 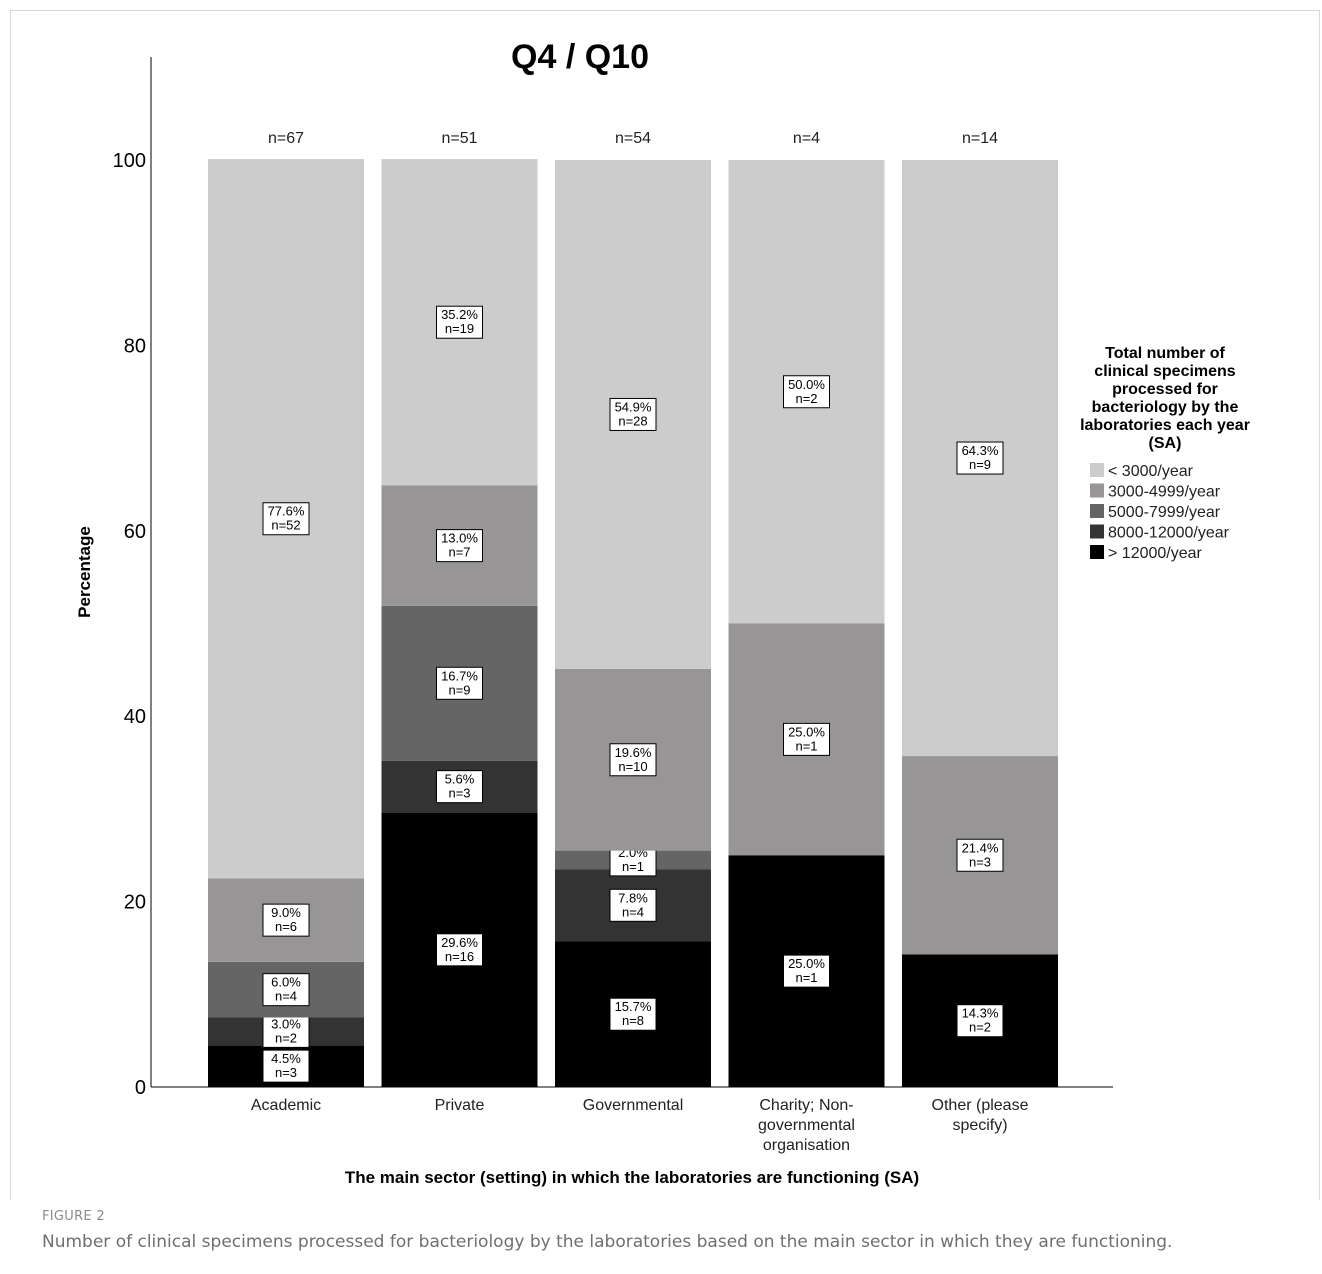 What do you see at coordinates (980, 1115) in the screenshot?
I see `x-tick-label: Other (please specify)` at bounding box center [980, 1115].